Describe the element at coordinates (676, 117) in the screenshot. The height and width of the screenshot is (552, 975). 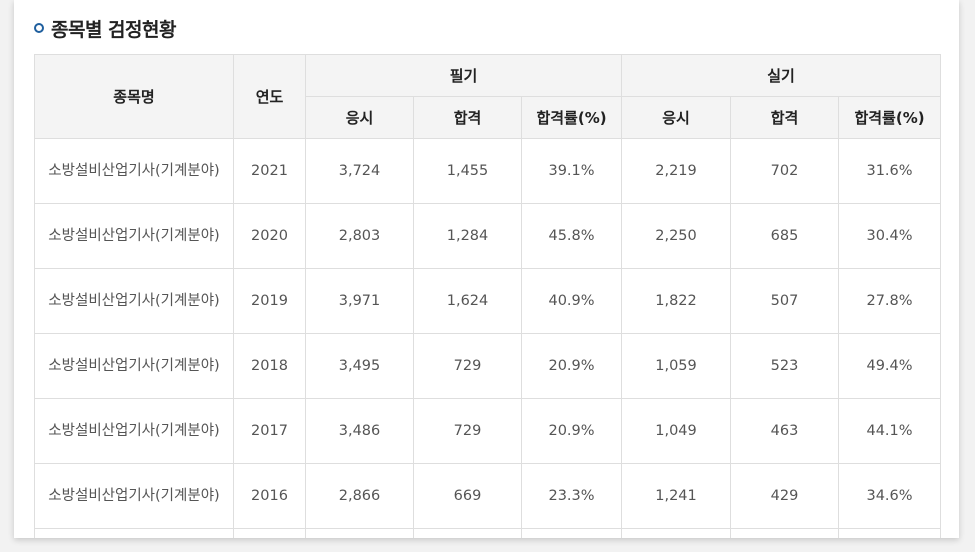
I see `col-header-practical-applied: 응시` at that location.